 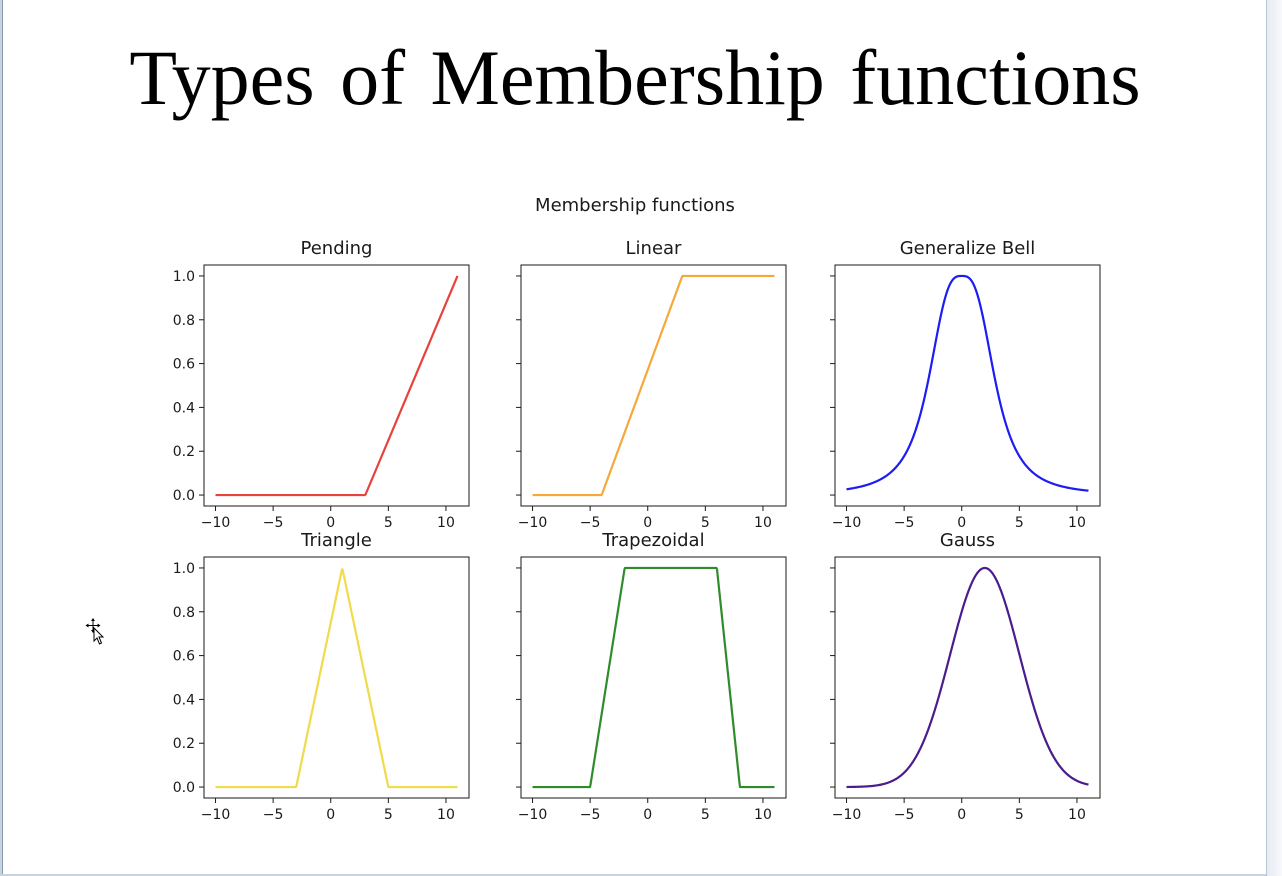 I want to click on subplot-title: Triangle, so click(x=336, y=540).